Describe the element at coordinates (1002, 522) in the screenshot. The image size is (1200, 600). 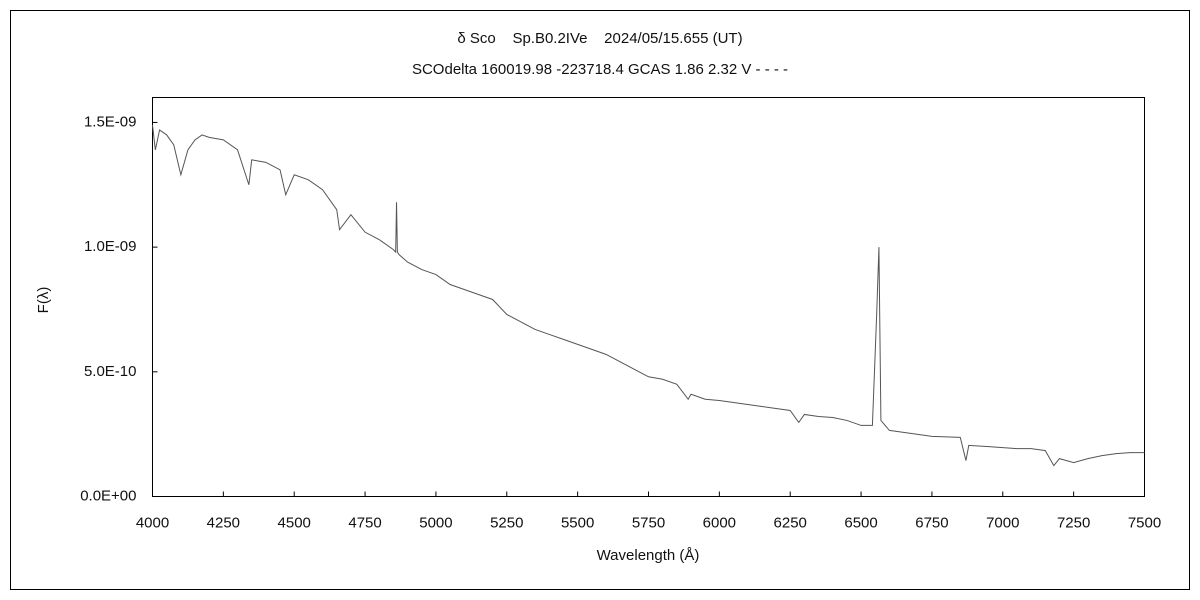
I see `x-tick-label: 7000` at that location.